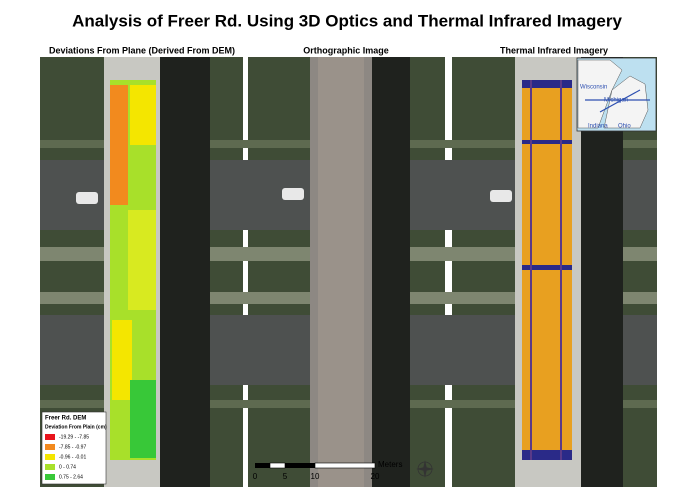 The image size is (695, 494). What do you see at coordinates (72, 457) in the screenshot?
I see `legend-label: -0.96 - -0.01` at bounding box center [72, 457].